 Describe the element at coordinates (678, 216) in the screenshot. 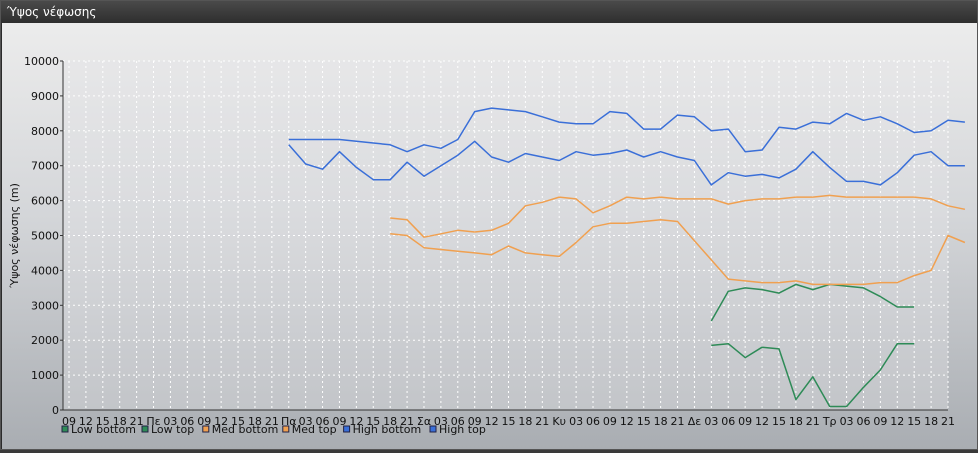

I see `series-line-med-top` at that location.